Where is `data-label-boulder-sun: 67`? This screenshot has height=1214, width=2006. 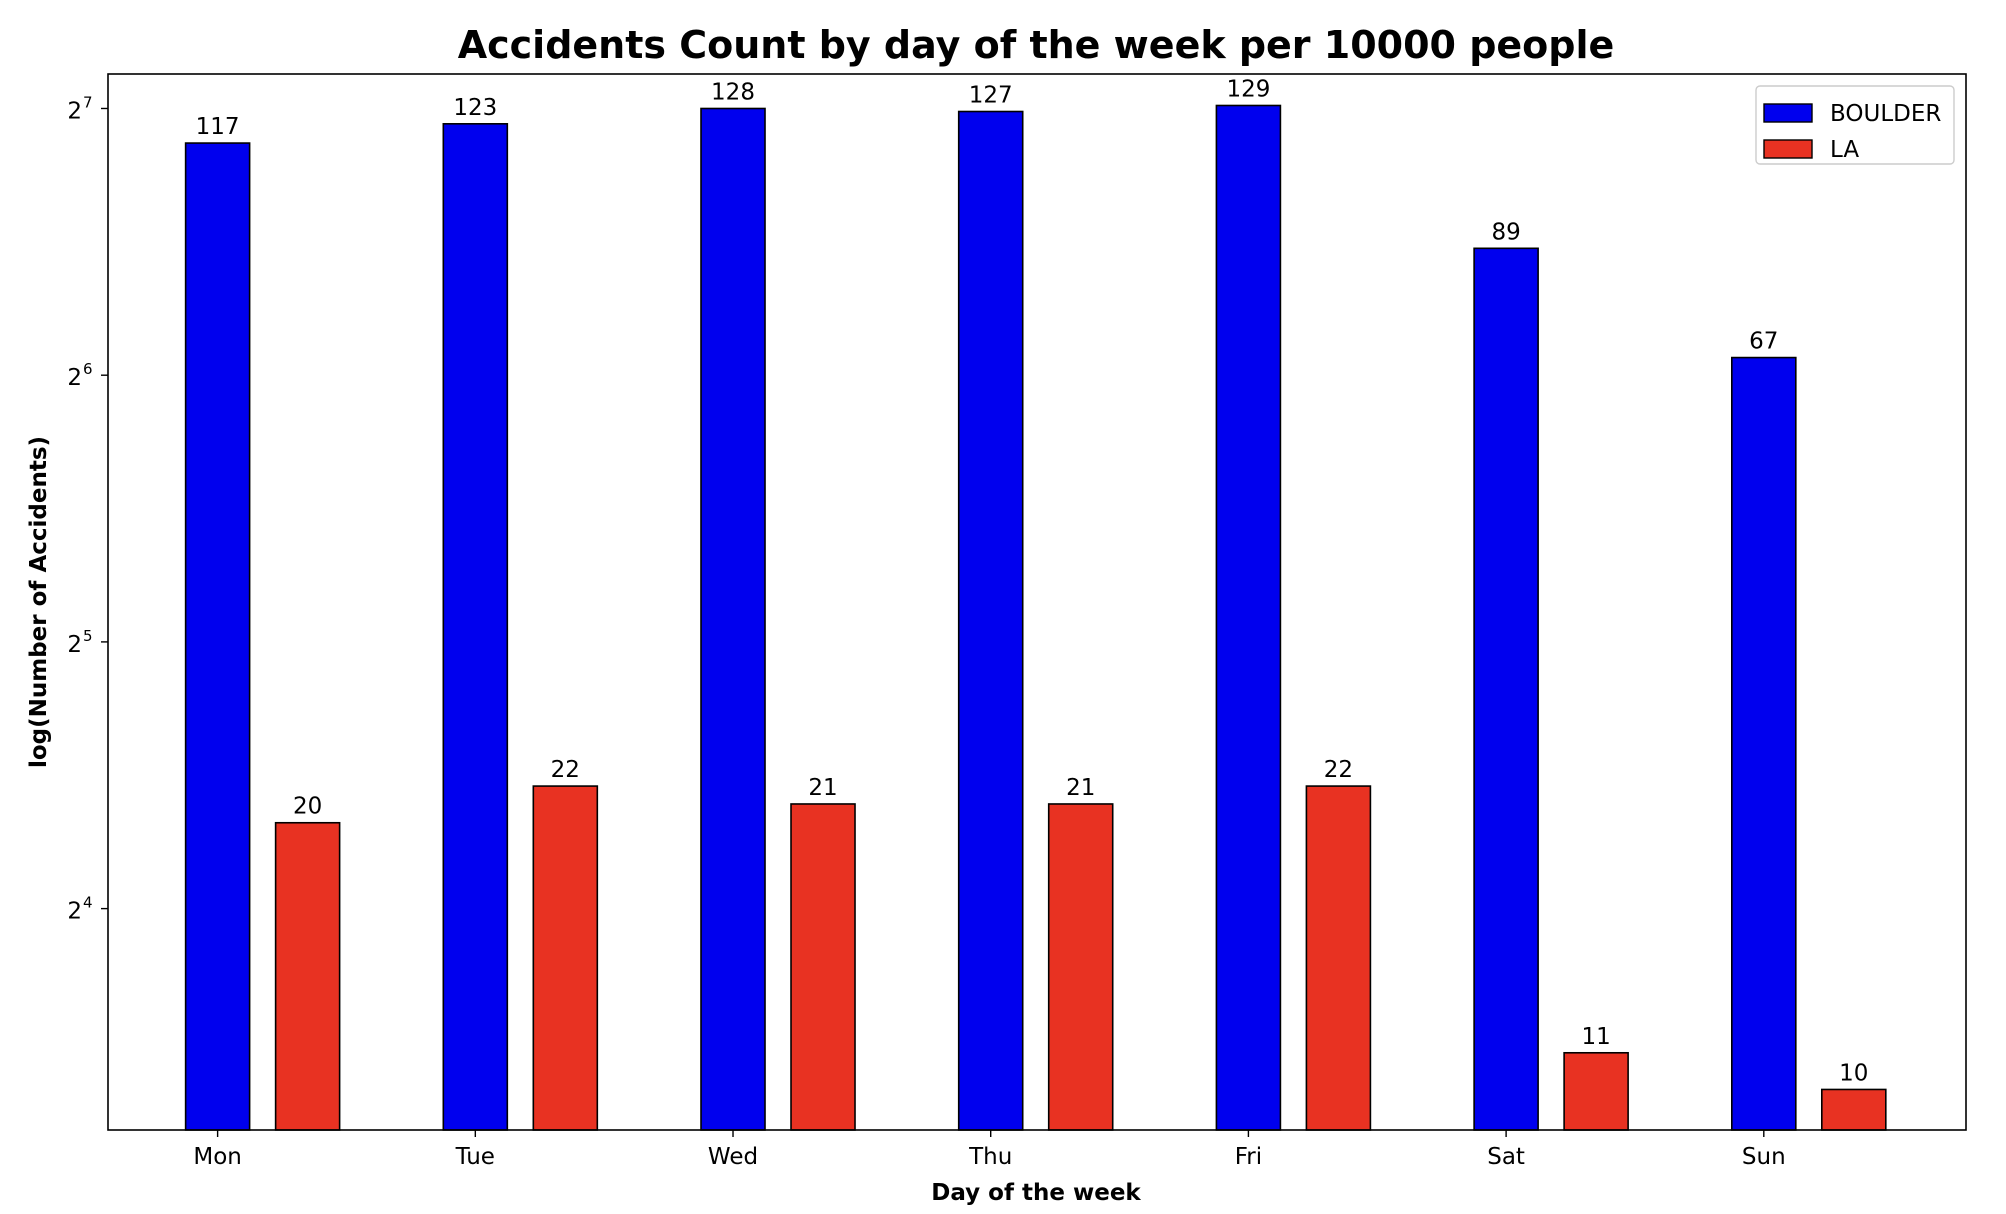
data-label-boulder-sun: 67 is located at coordinates (1763, 342).